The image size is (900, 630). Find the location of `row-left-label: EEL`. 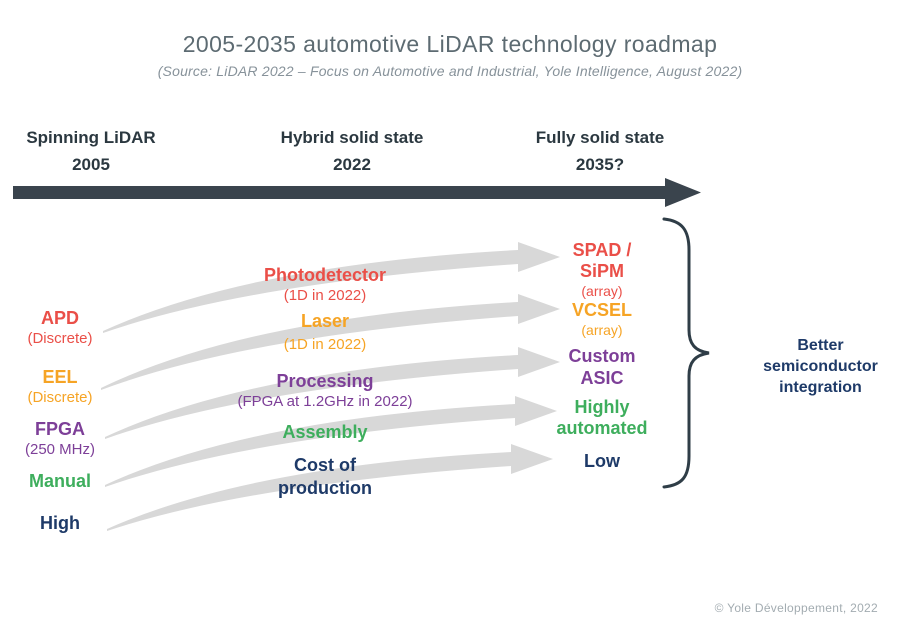

row-left-label: EEL is located at coordinates (60, 377).